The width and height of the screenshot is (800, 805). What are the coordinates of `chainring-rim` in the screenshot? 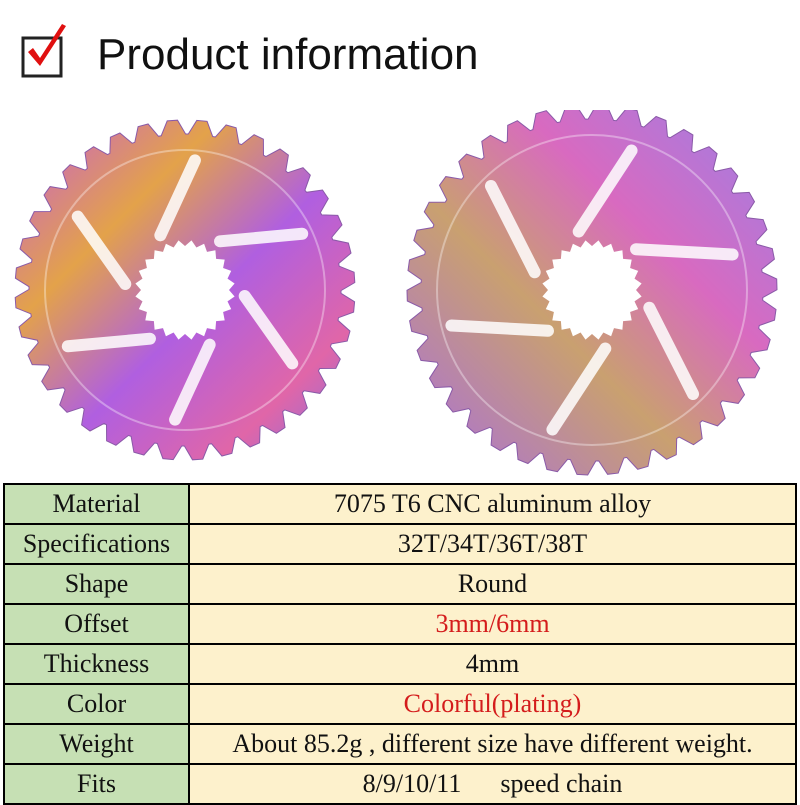 It's located at (185, 290).